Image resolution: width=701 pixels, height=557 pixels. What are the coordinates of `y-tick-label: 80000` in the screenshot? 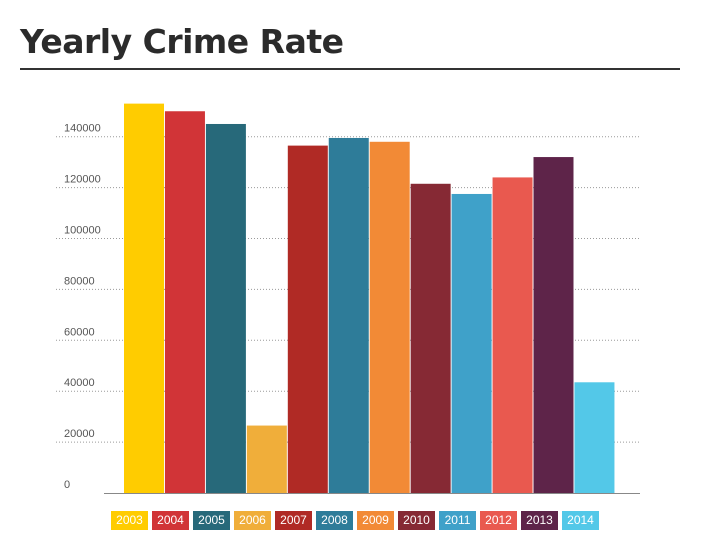 It's located at (79, 281).